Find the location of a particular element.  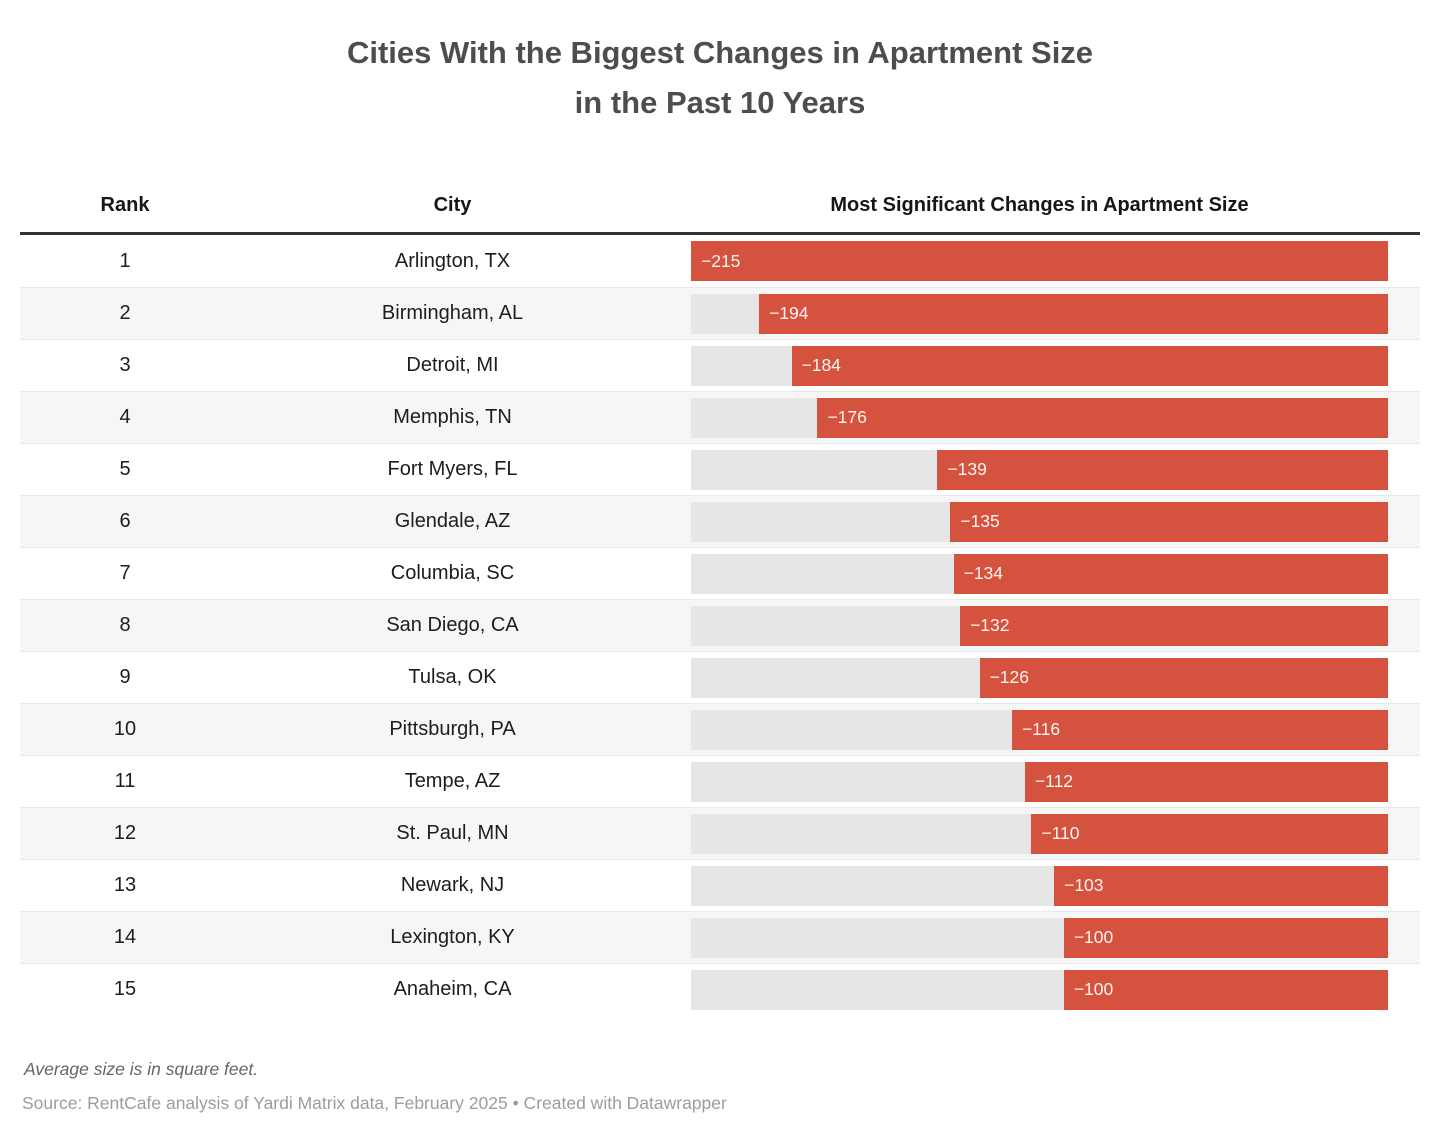

value-bar: −176 is located at coordinates (1102, 417).